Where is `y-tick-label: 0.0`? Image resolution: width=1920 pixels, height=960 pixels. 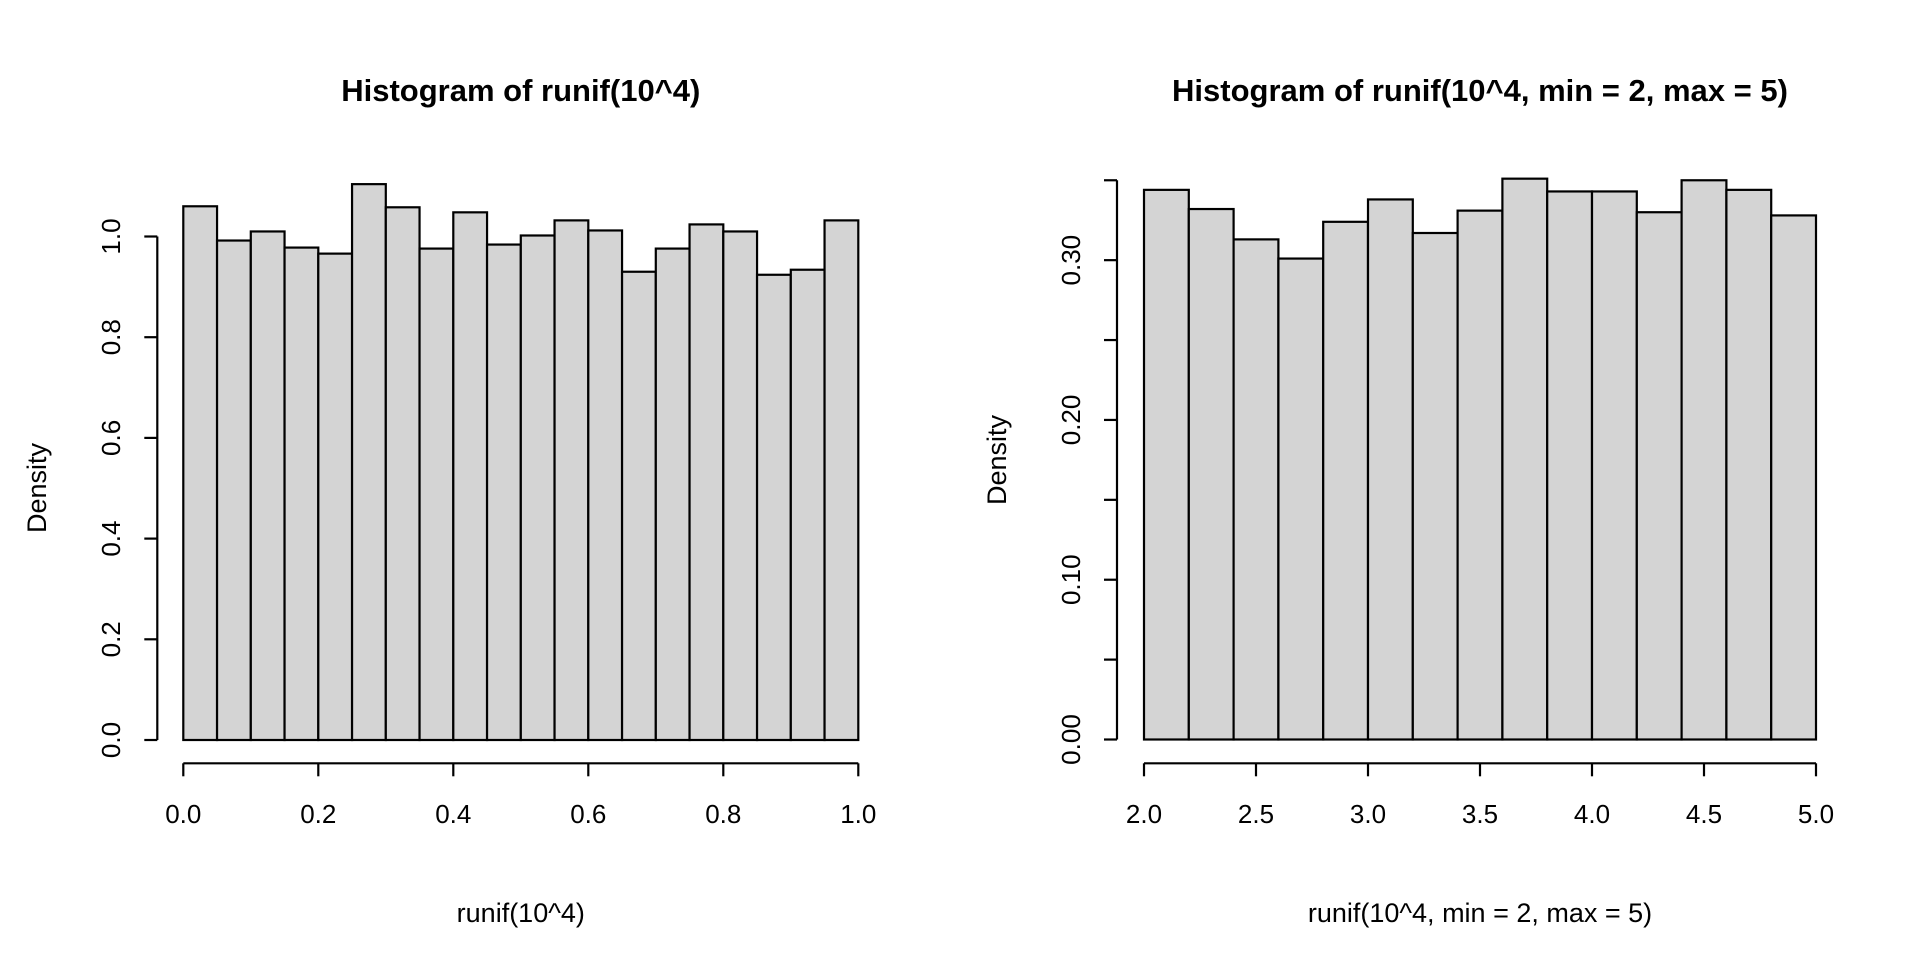
y-tick-label: 0.0 is located at coordinates (111, 740).